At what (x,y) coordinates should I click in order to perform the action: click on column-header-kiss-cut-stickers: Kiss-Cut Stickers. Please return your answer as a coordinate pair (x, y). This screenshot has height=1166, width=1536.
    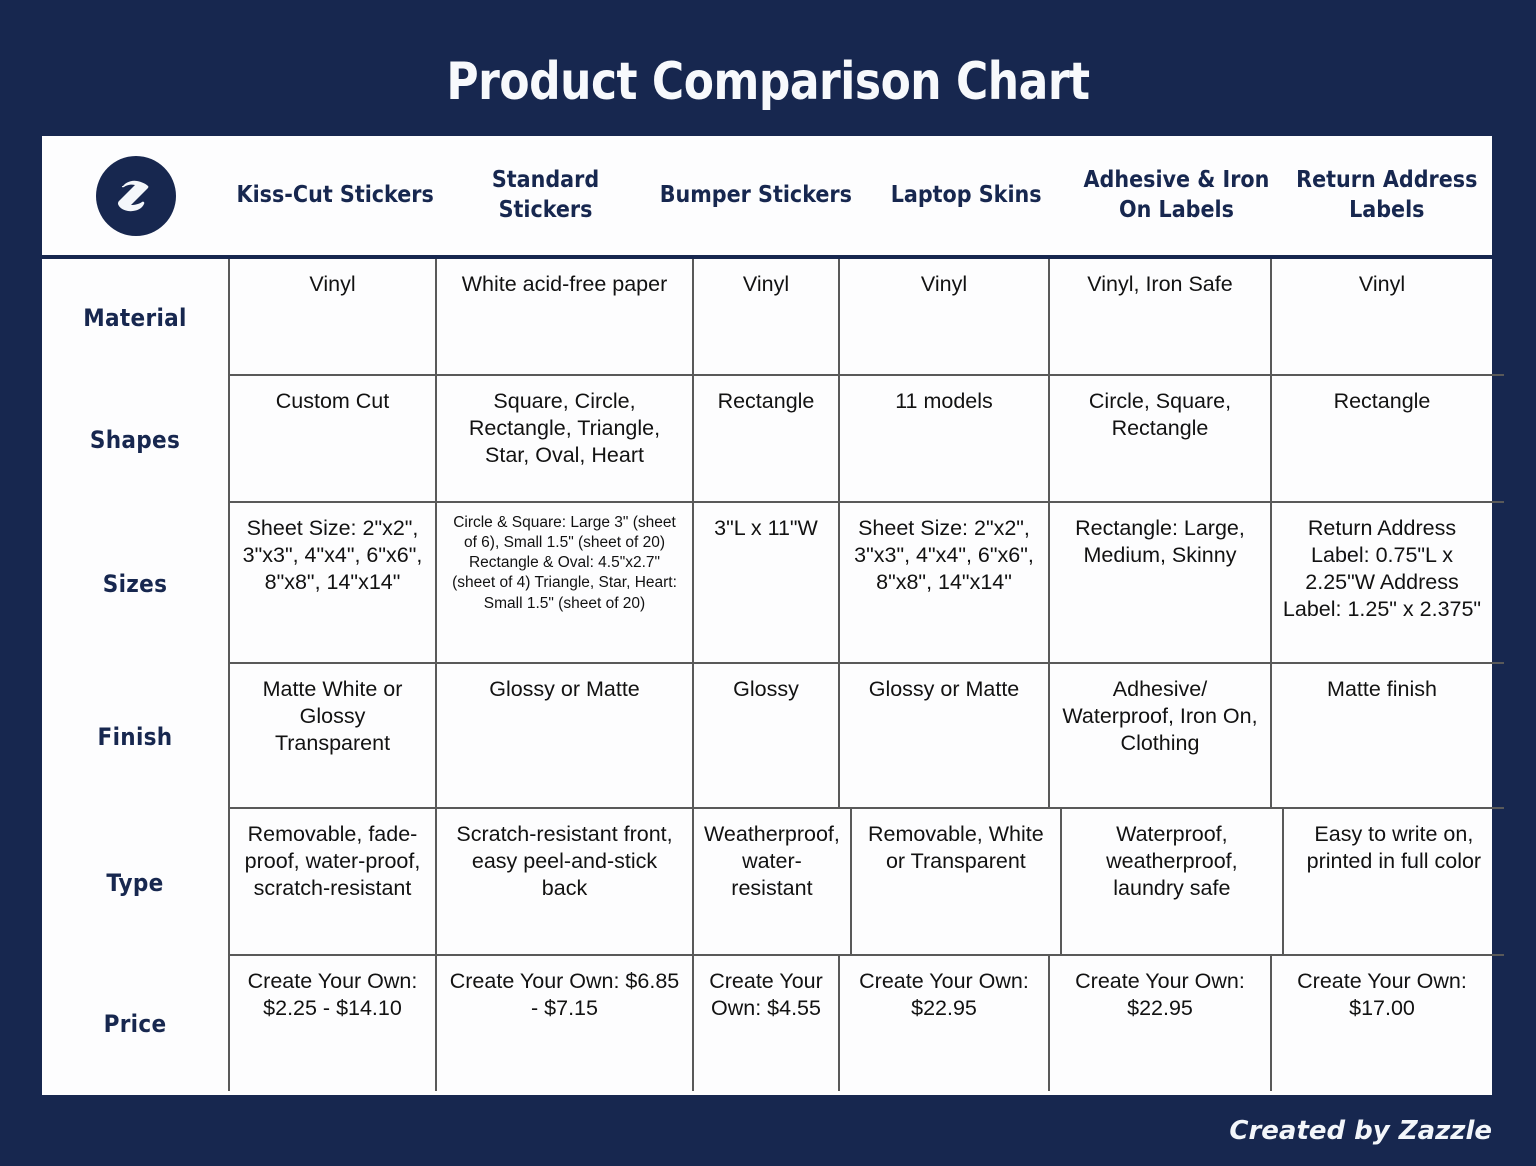
    Looking at the image, I should click on (335, 194).